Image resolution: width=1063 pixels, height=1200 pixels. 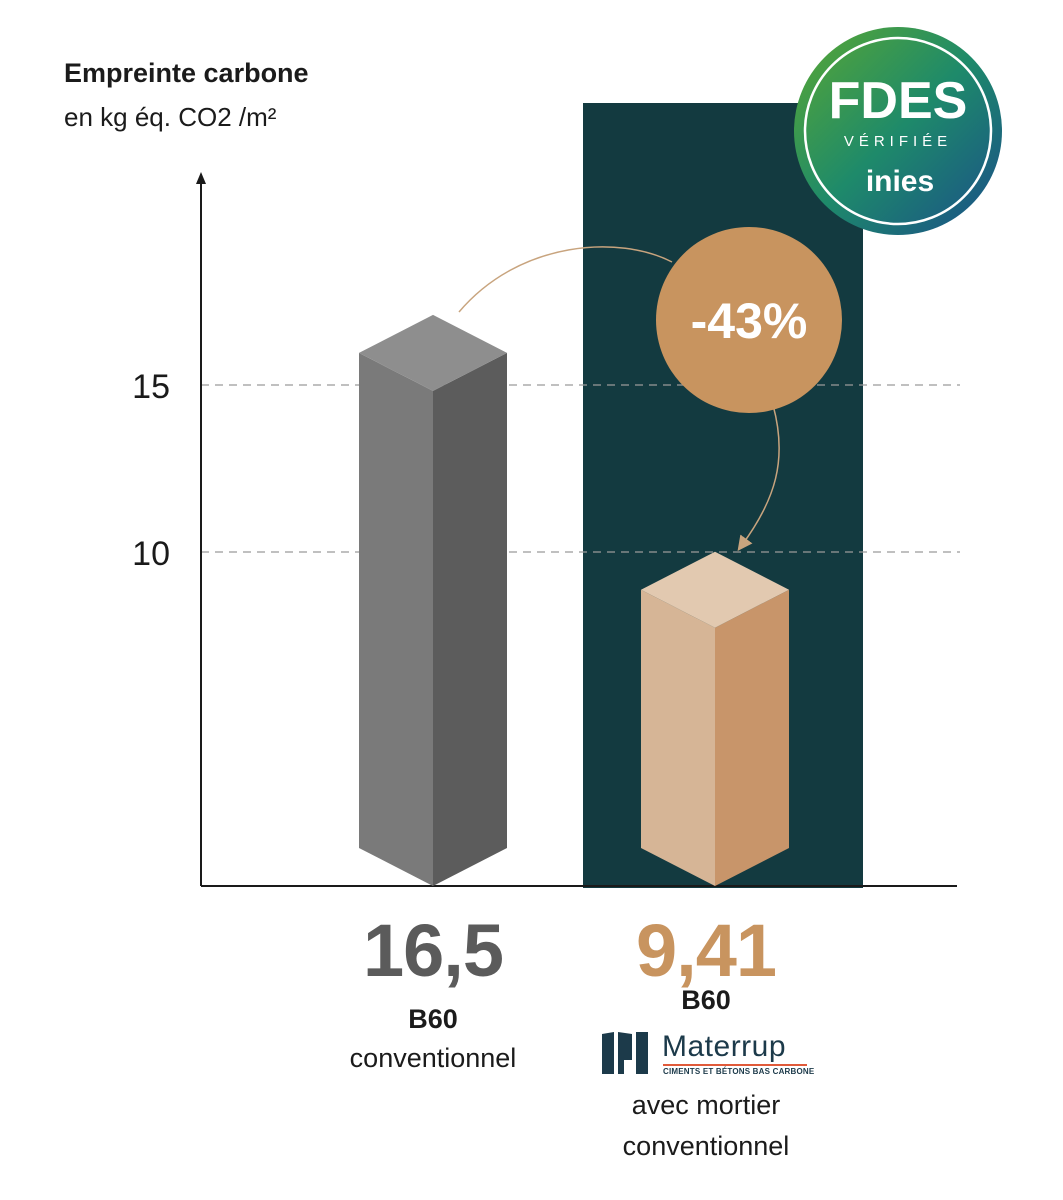 I want to click on bar-2-left-face, so click(x=678, y=737).